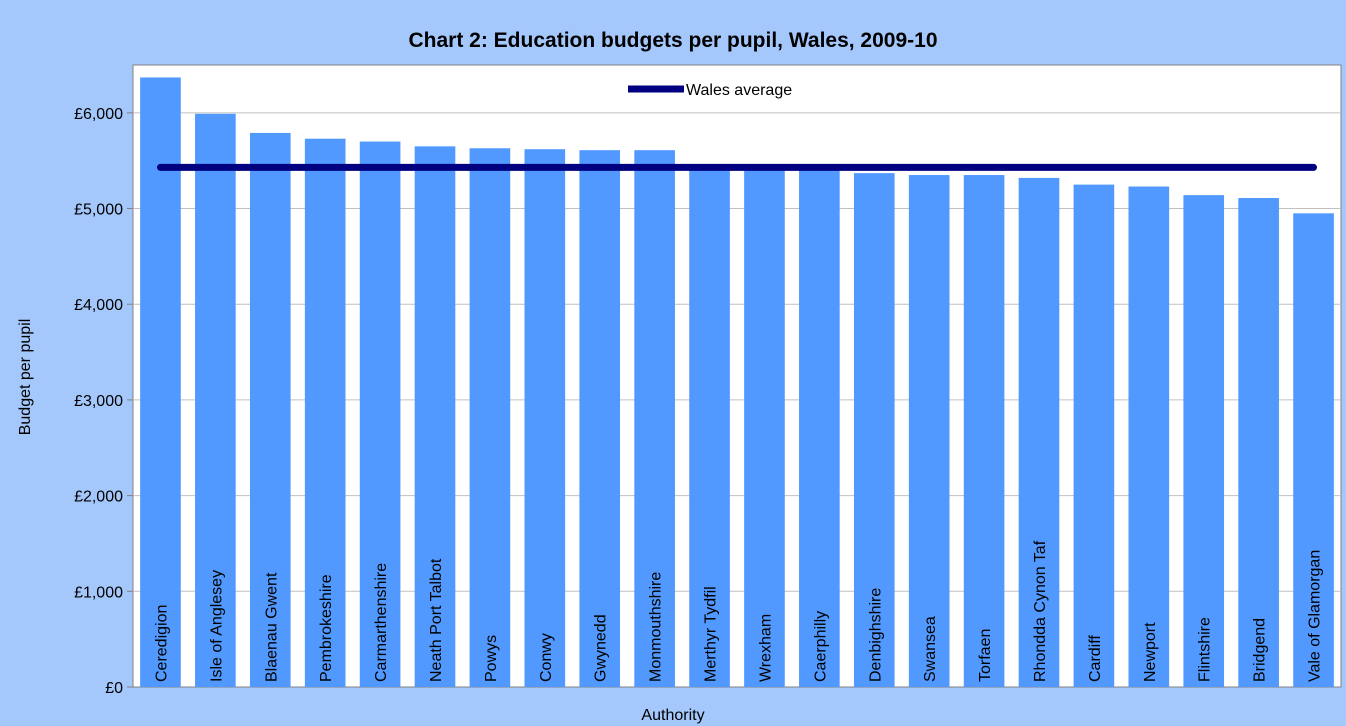  I want to click on category-label: Flintshire, so click(1205, 649).